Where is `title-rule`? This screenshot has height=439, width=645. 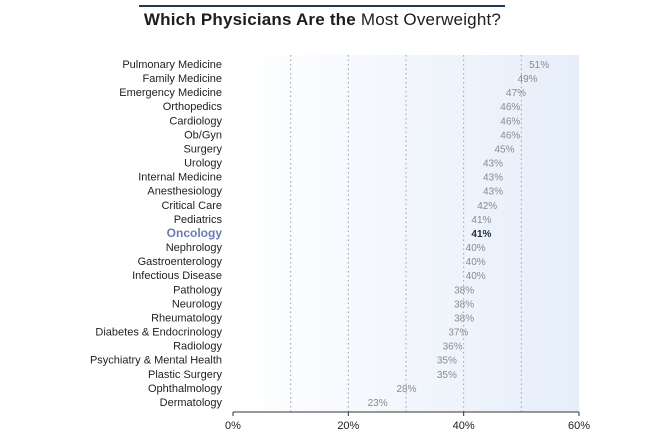
title-rule is located at coordinates (322, 6).